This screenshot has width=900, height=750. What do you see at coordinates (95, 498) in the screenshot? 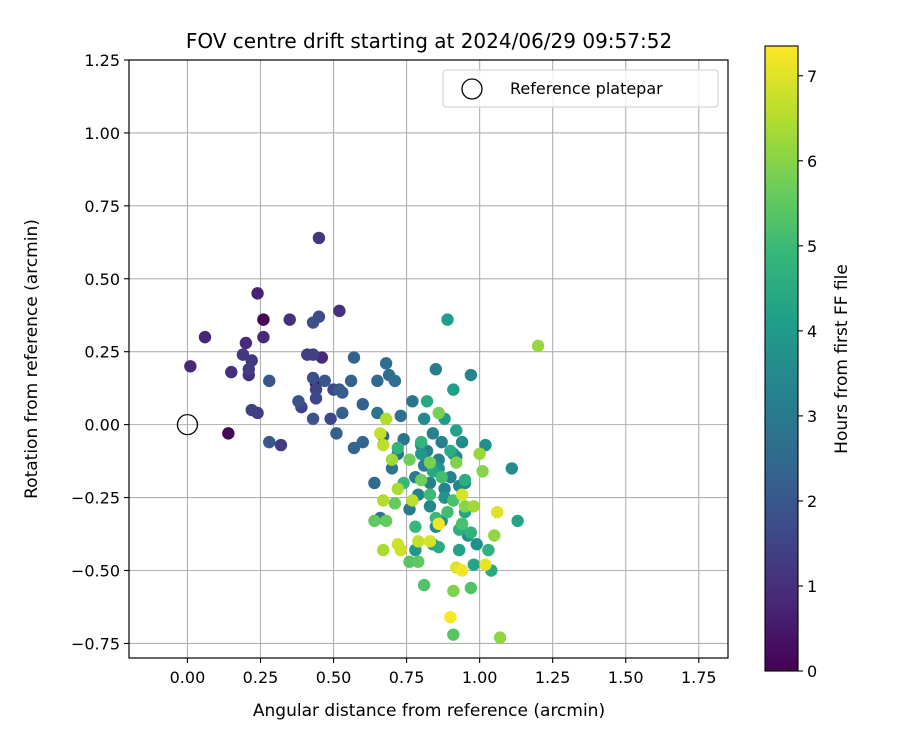
I see `y-tick-label: −0.25` at bounding box center [95, 498].